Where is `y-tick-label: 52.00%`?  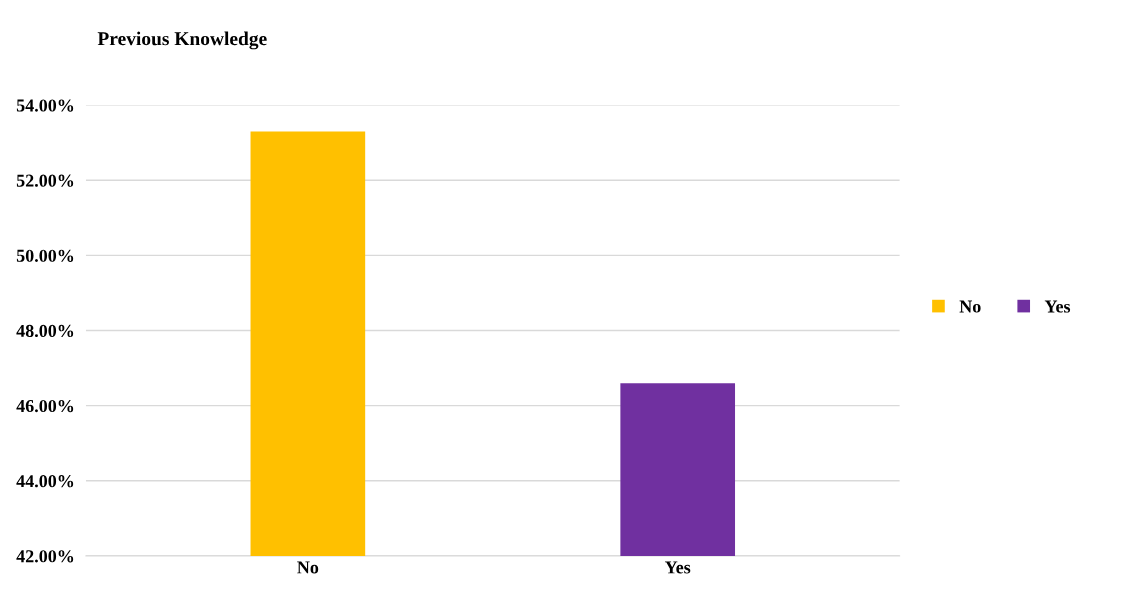
y-tick-label: 52.00% is located at coordinates (45, 180).